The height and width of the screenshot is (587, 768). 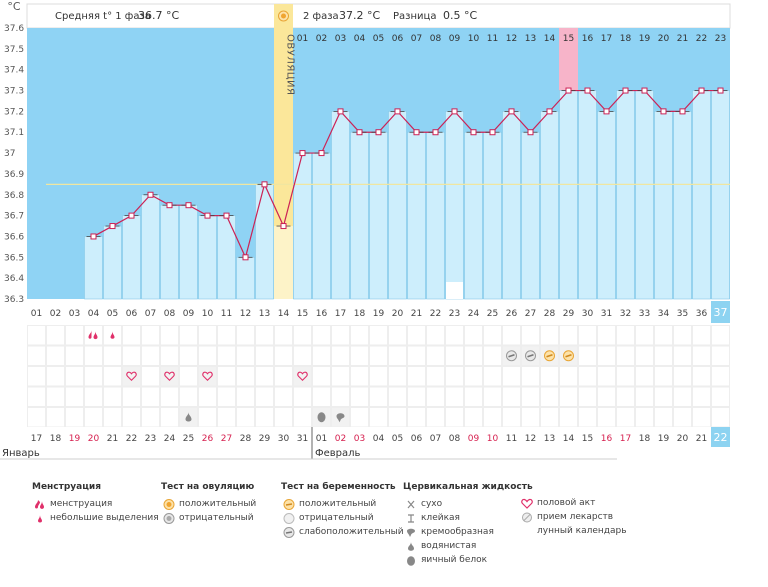 What do you see at coordinates (14, 196) in the screenshot?
I see `y-tick-label: 36.8` at bounding box center [14, 196].